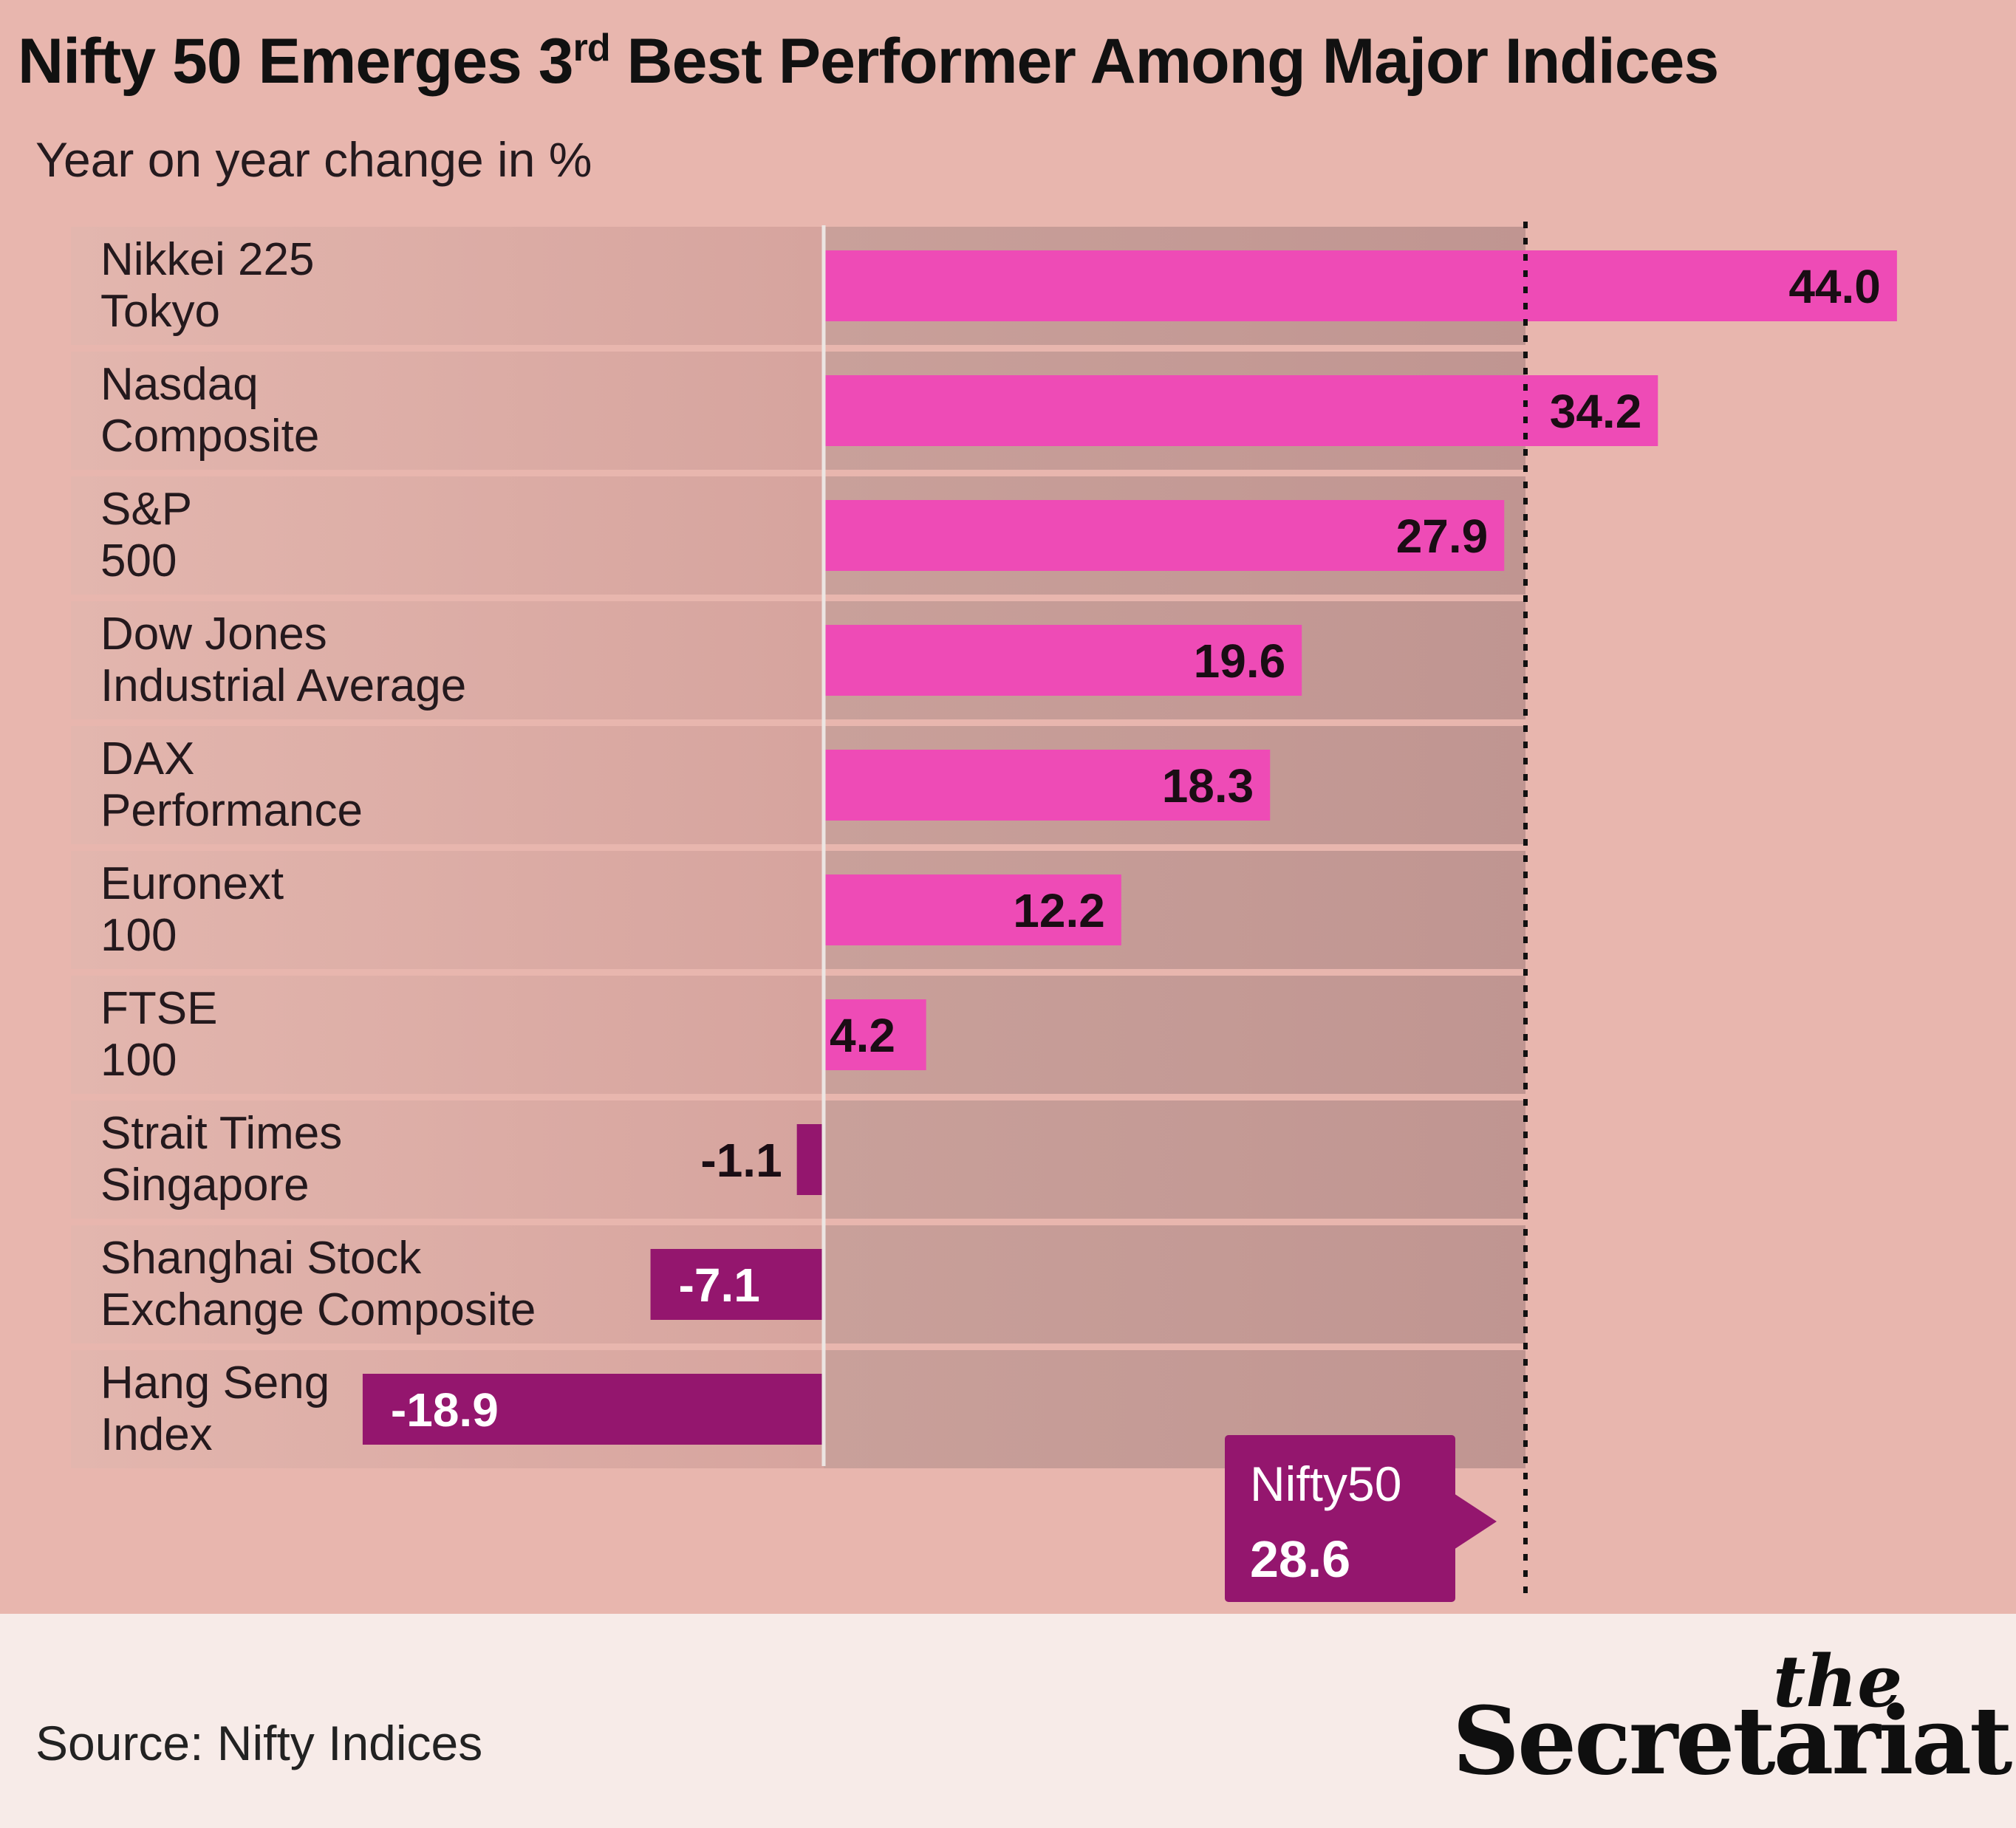 The height and width of the screenshot is (1828, 2016). I want to click on value-label: -7.1, so click(719, 1285).